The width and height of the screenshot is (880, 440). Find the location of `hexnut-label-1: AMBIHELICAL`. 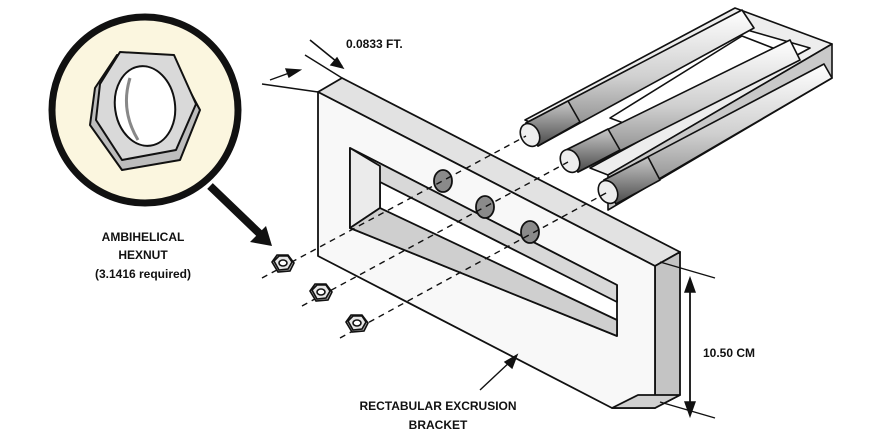

hexnut-label-1: AMBIHELICAL is located at coordinates (143, 237).